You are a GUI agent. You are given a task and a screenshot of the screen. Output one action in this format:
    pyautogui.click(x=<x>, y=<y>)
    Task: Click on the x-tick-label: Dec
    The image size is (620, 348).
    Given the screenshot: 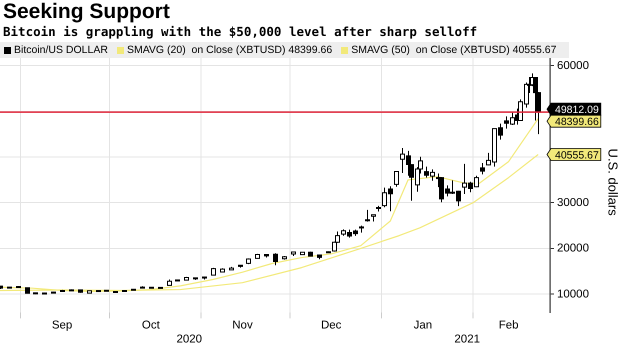 What is the action you would take?
    pyautogui.click(x=331, y=325)
    